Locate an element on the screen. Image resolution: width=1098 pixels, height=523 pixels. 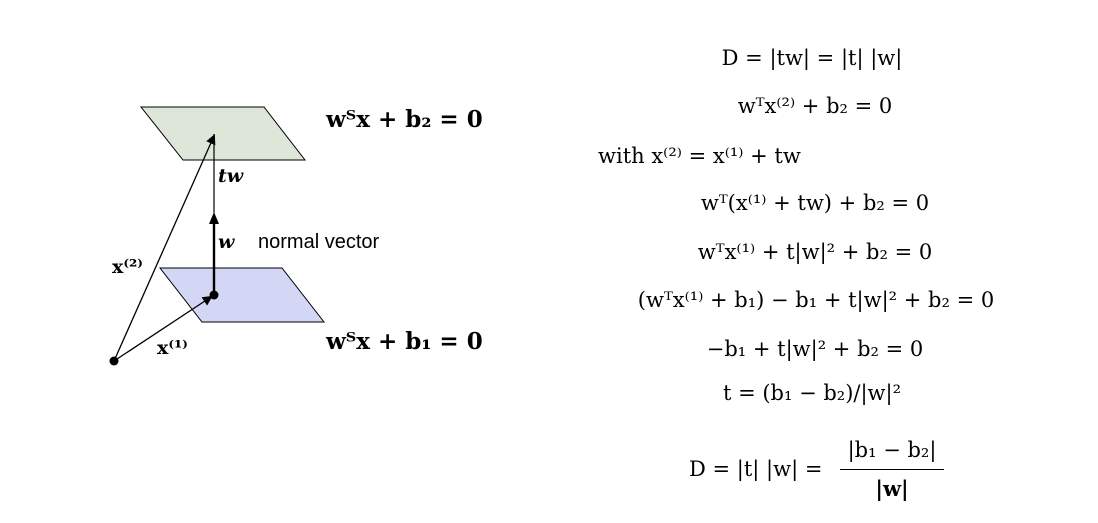
label-tw: tw is located at coordinates (231, 176).